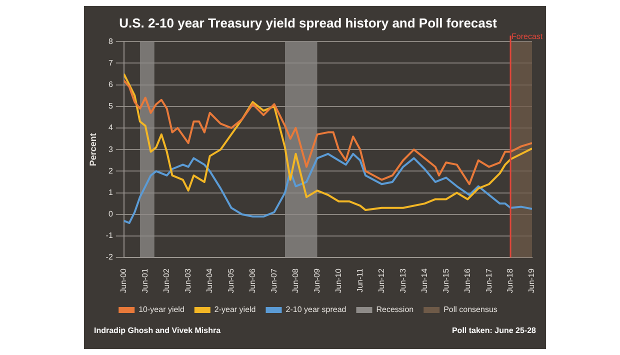  I want to click on x-tick-label: Jun-11, so click(359, 280).